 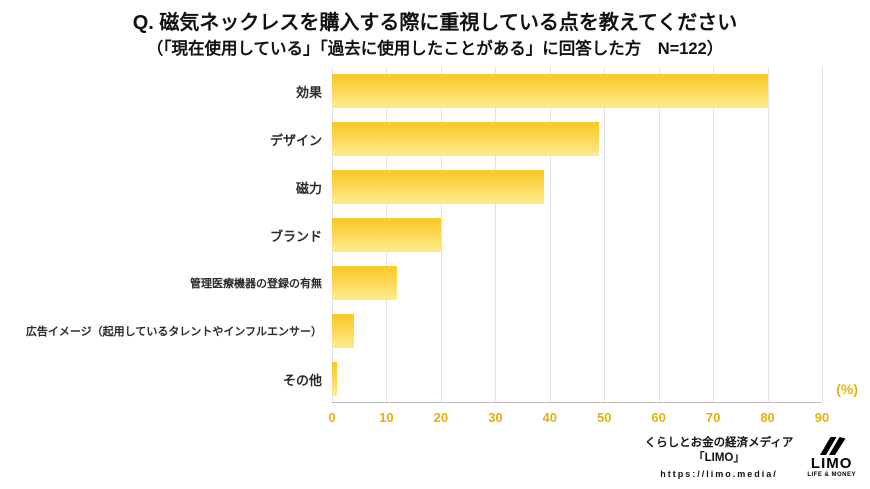 I want to click on tick-label: 30, so click(x=495, y=418).